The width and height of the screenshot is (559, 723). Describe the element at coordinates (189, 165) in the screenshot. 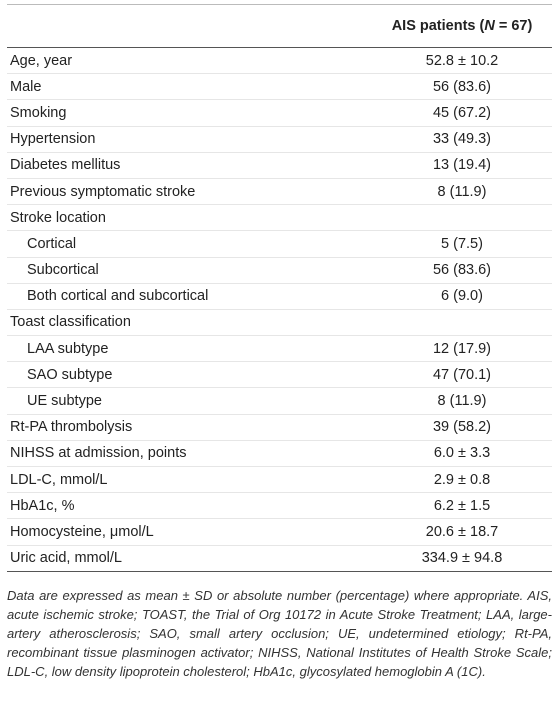

I see `row-label: Diabetes mellitus` at that location.